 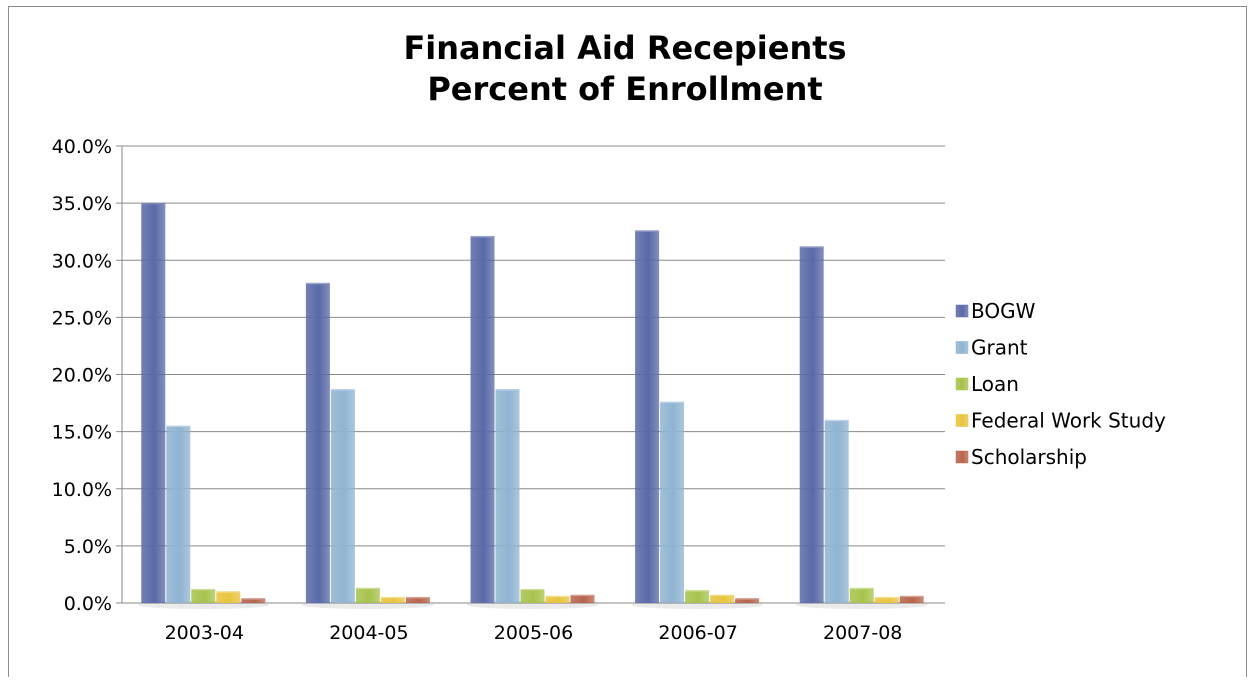 What do you see at coordinates (862, 633) in the screenshot?
I see `x-tick-label: 2007-08` at bounding box center [862, 633].